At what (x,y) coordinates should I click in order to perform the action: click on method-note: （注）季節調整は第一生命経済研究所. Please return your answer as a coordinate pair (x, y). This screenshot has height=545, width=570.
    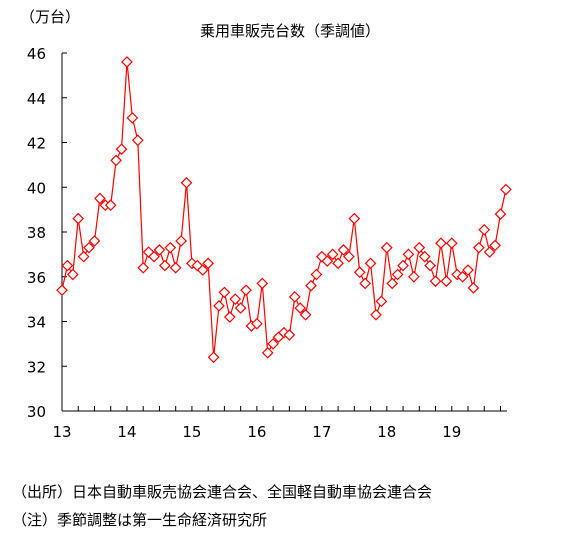
    Looking at the image, I should click on (140, 520).